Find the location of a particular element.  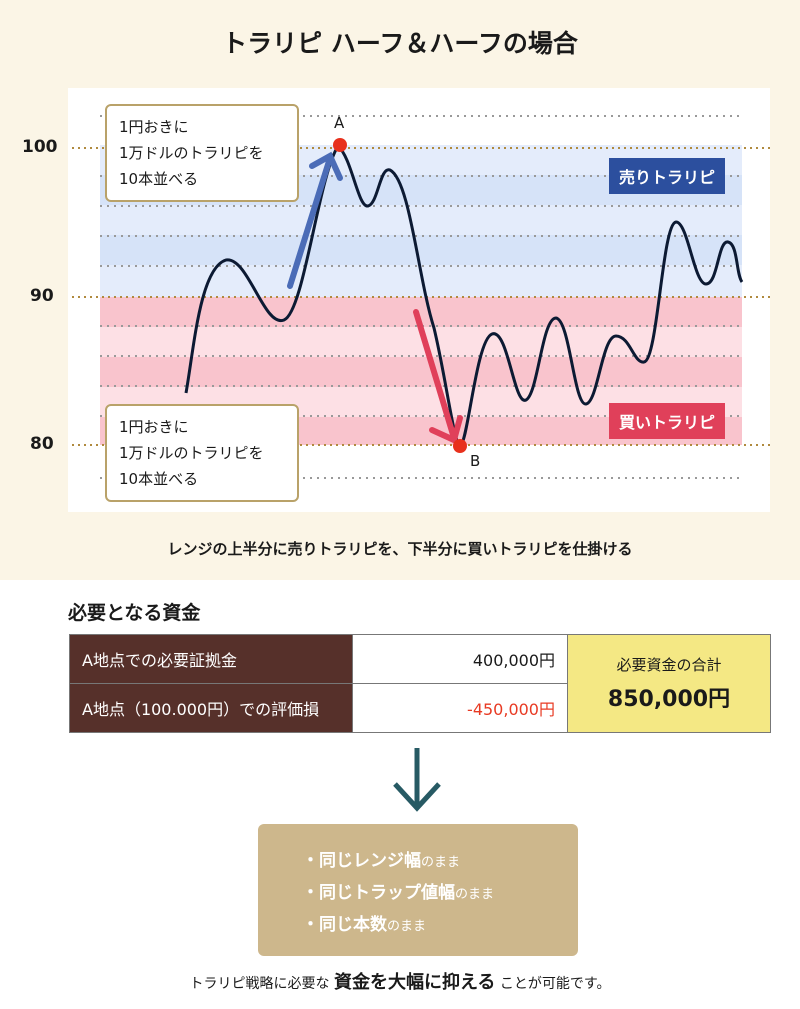

point-a-marker is located at coordinates (340, 145).